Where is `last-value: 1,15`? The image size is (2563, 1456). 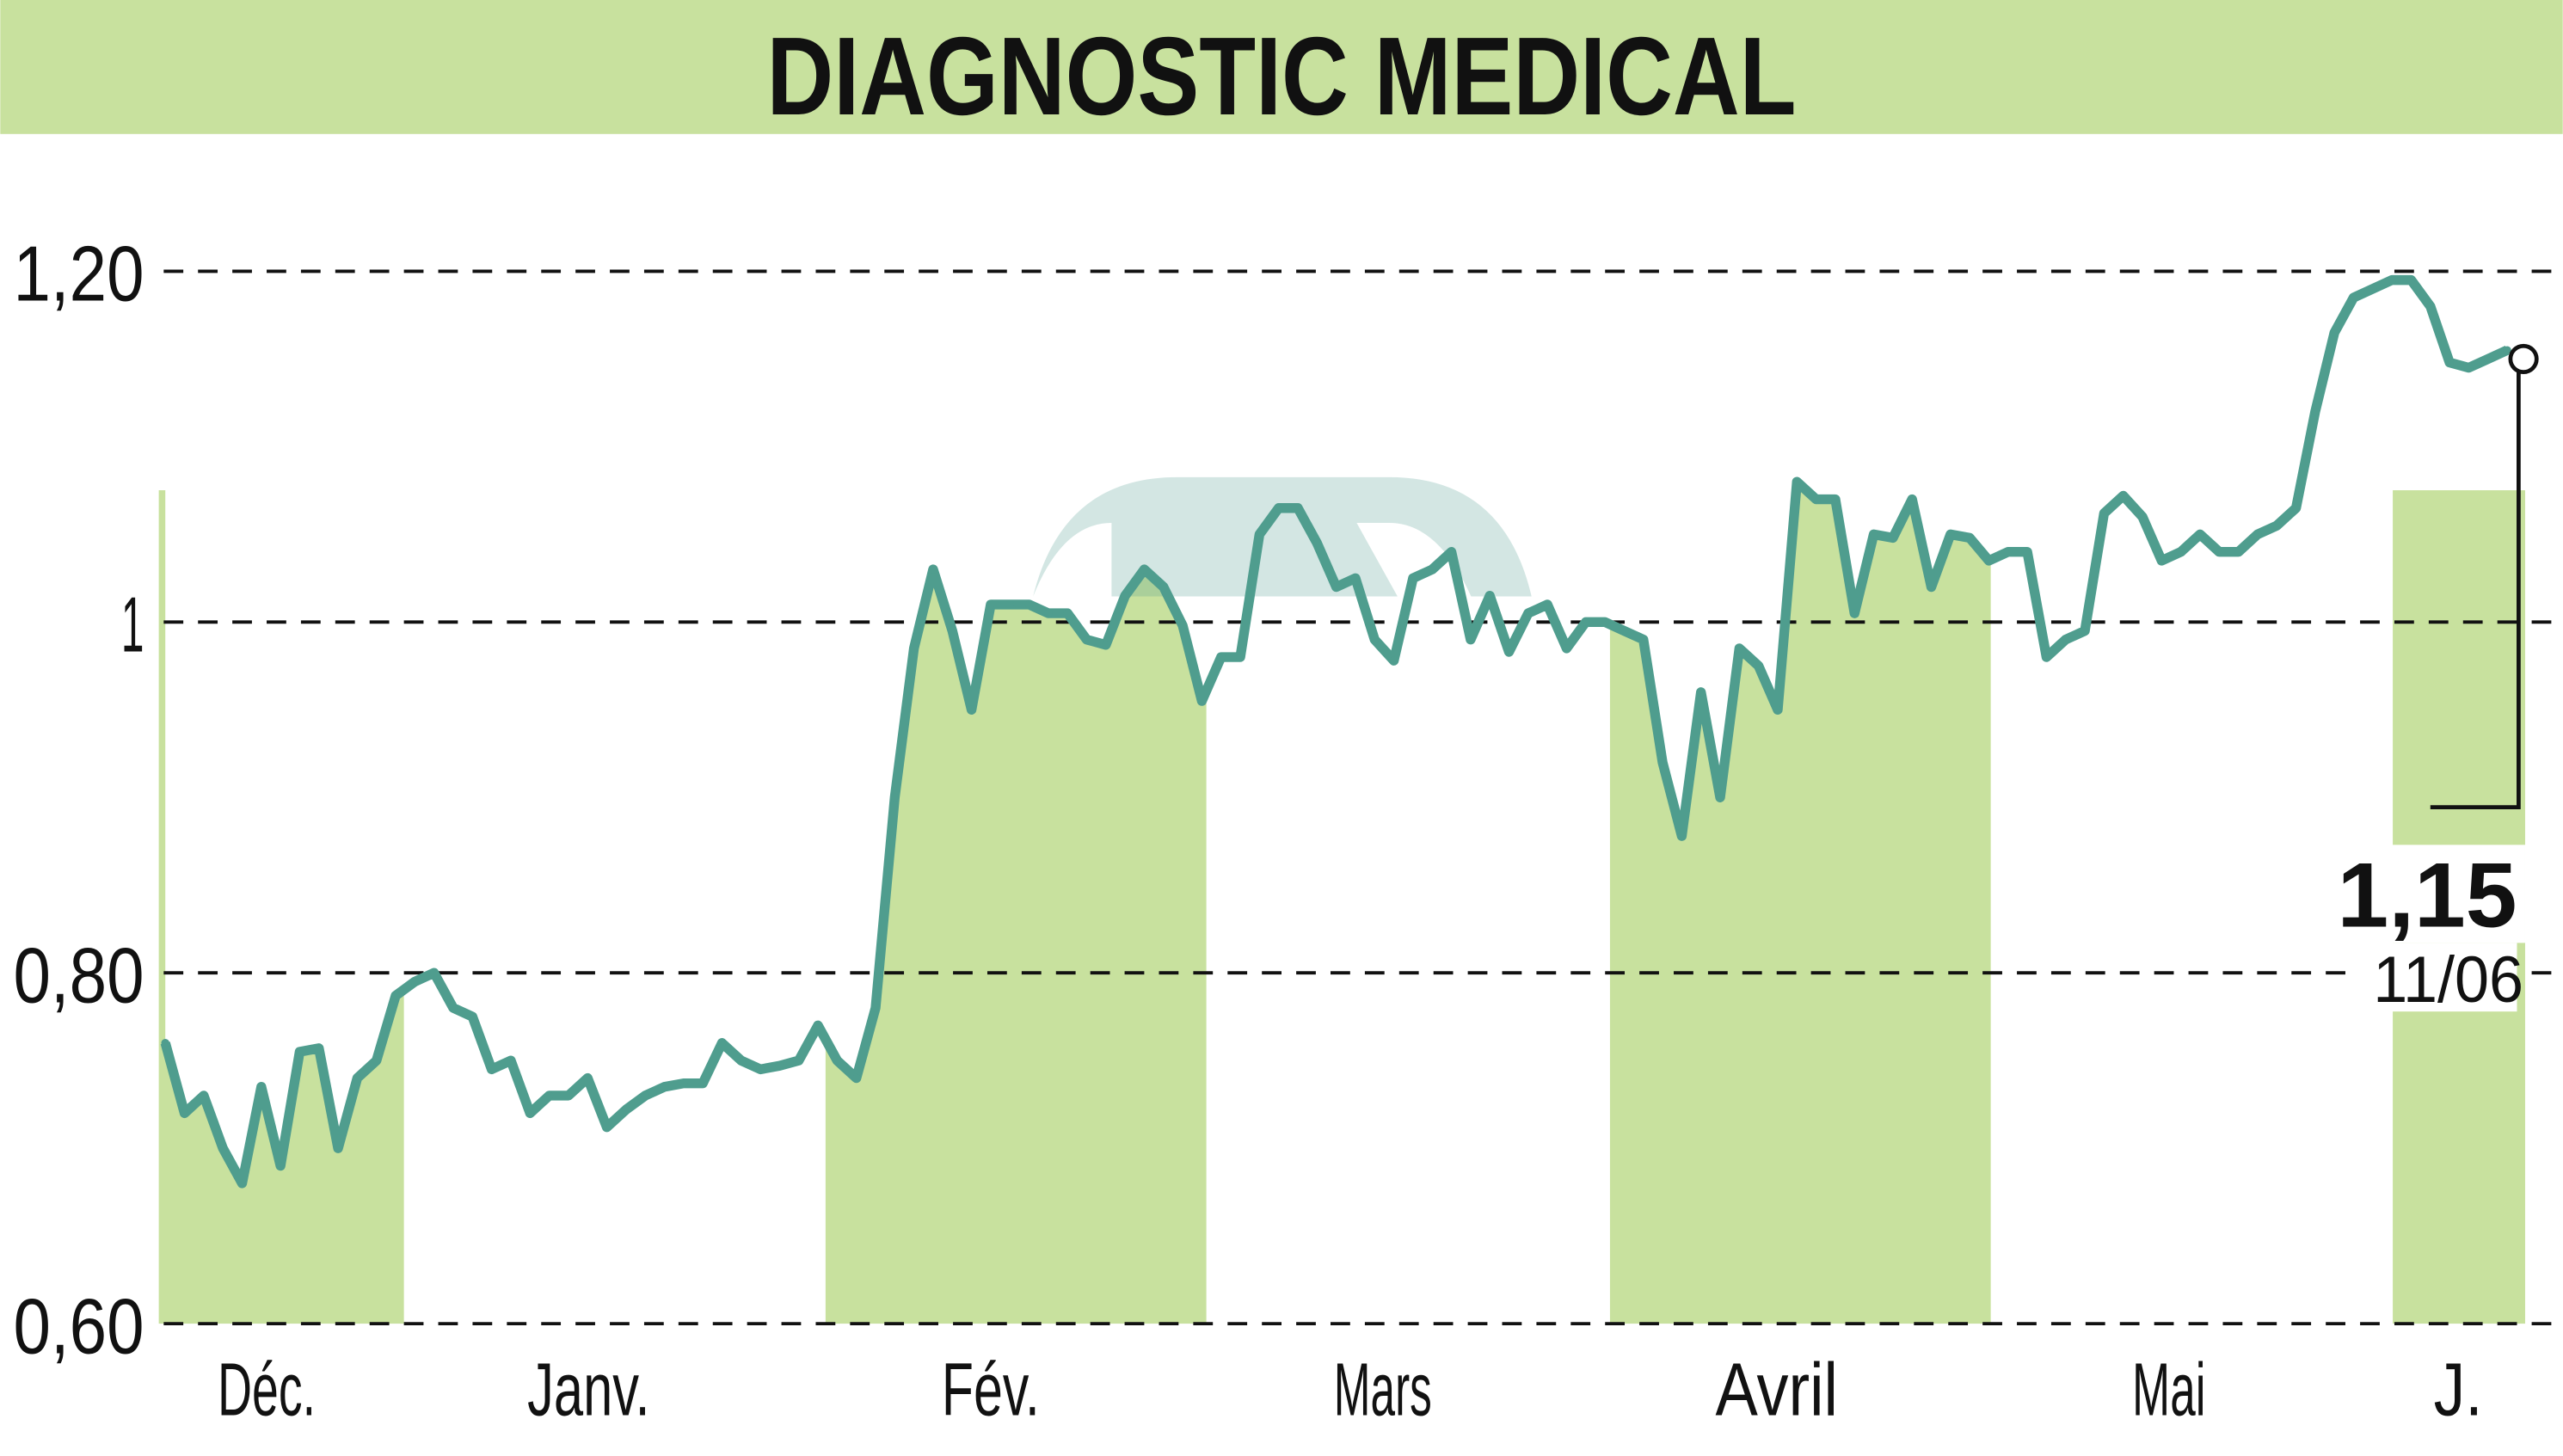 last-value: 1,15 is located at coordinates (2427, 895).